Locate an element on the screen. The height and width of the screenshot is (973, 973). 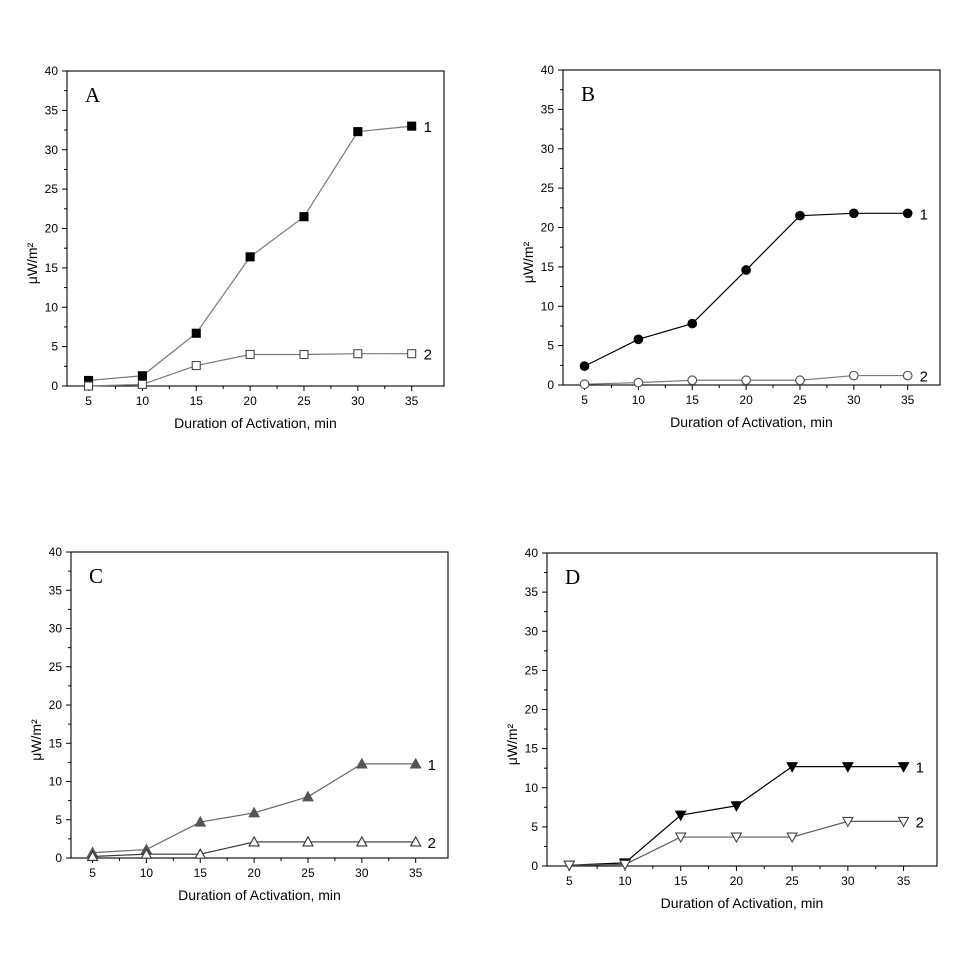
y-tick-label: 35 is located at coordinates (548, 109).